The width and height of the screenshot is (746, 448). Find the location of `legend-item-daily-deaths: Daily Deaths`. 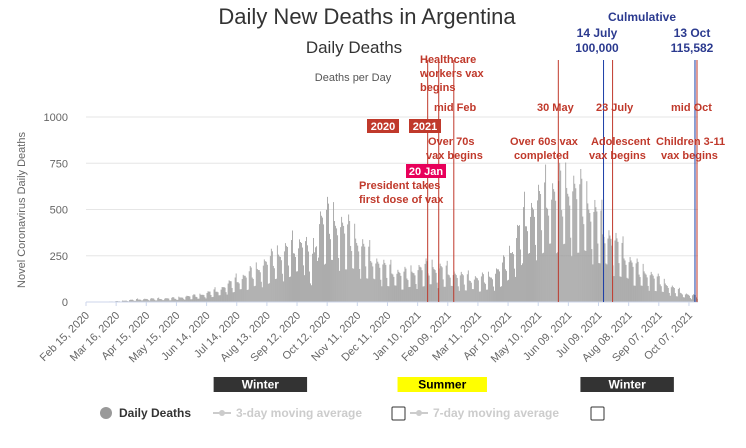

legend-item-daily-deaths: Daily Deaths is located at coordinates (145, 413).